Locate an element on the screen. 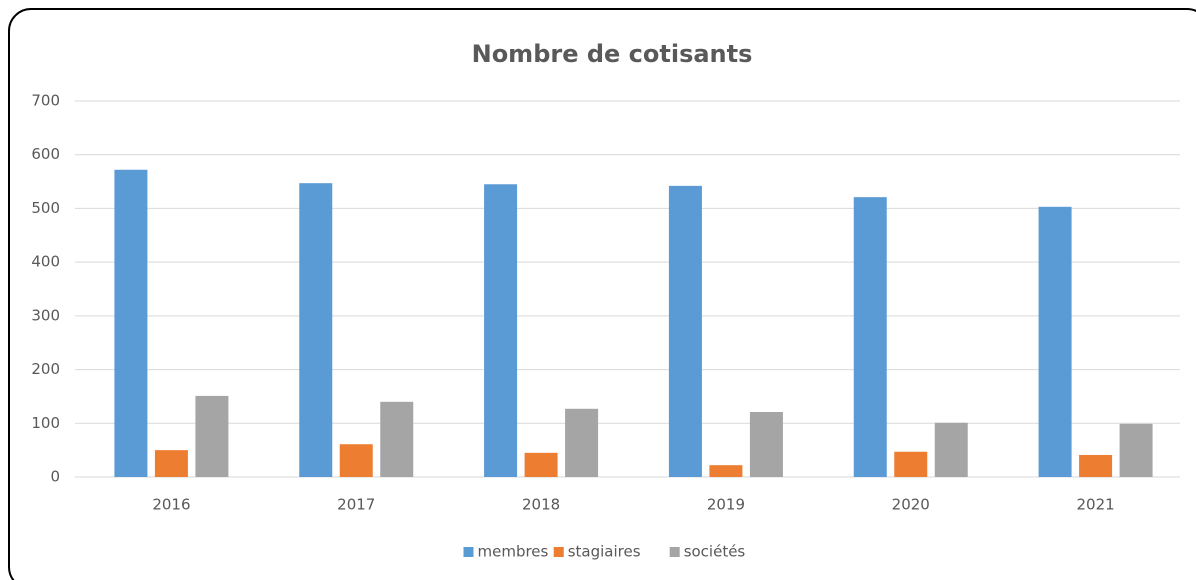  legend-label: stagiaires is located at coordinates (604, 552).